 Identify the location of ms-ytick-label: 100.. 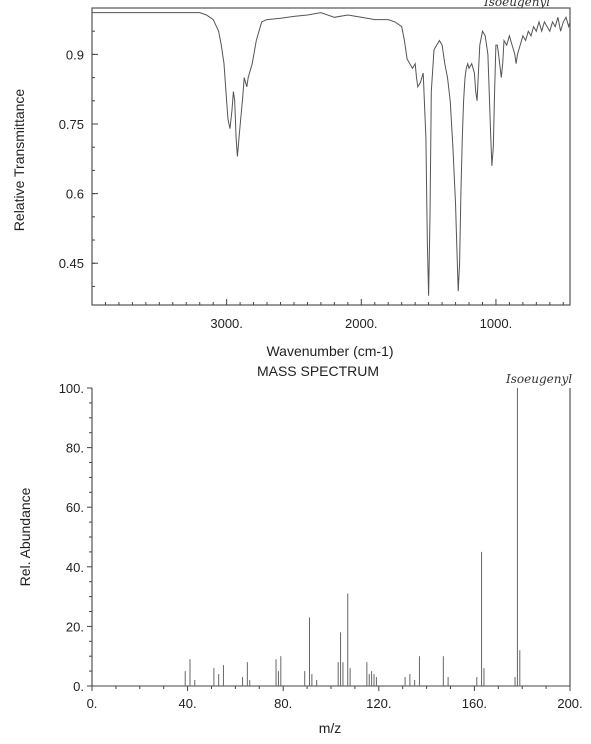
(71, 388).